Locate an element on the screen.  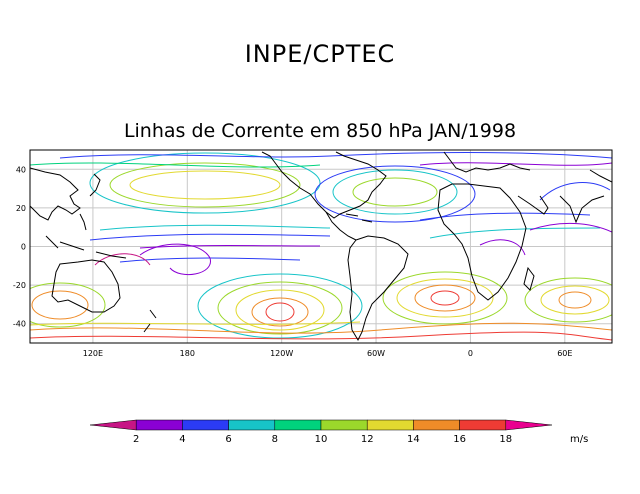
colorbar-label: 2 is located at coordinates (136, 439).